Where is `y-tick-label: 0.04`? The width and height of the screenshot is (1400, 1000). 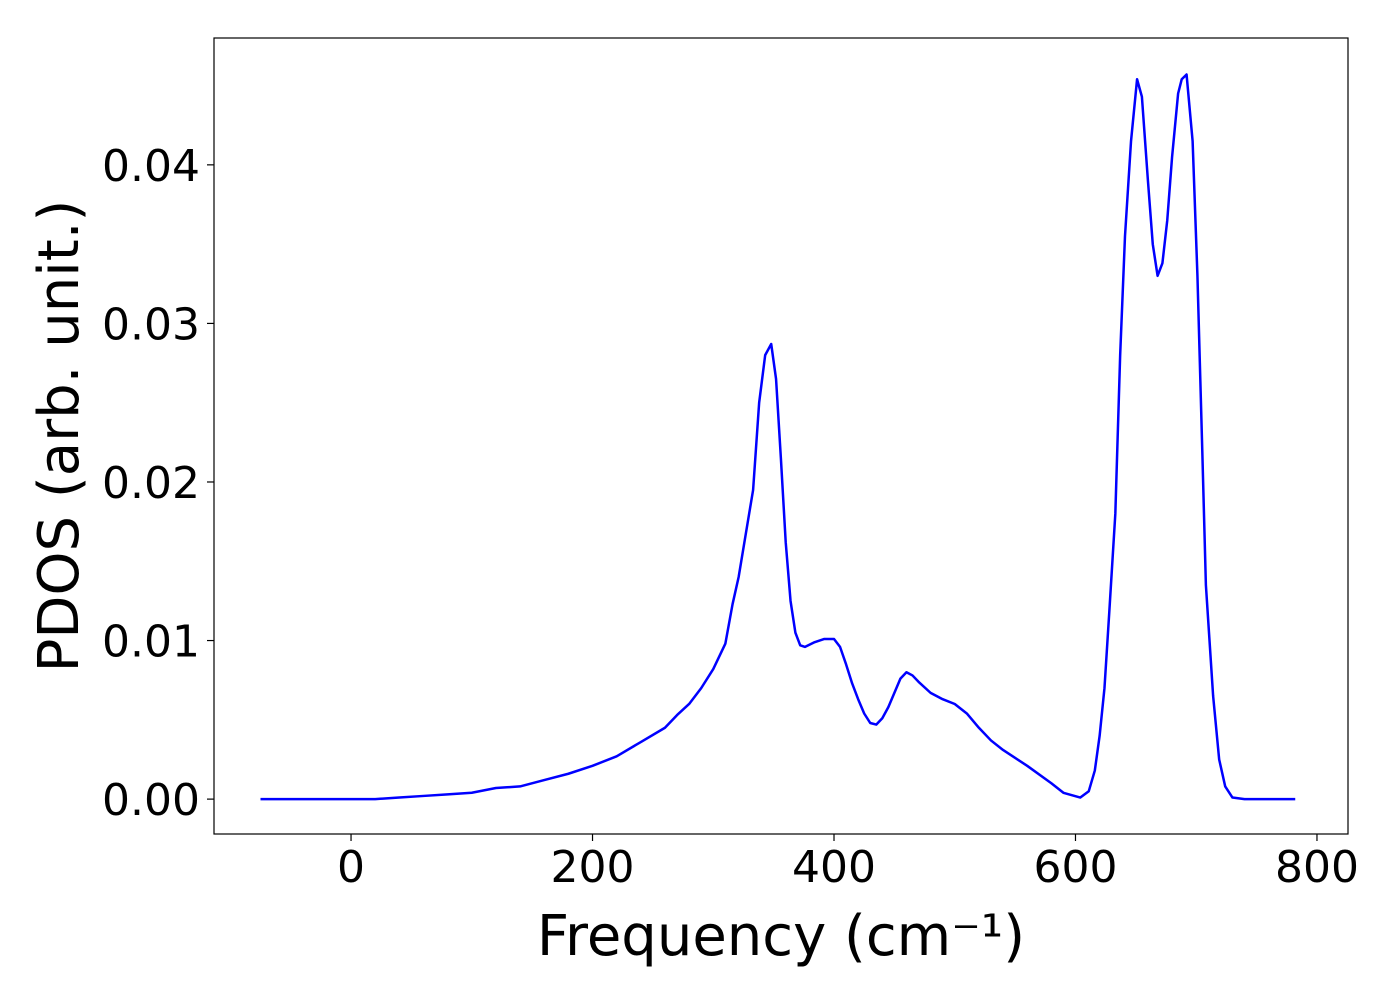
y-tick-label: 0.04 is located at coordinates (151, 166).